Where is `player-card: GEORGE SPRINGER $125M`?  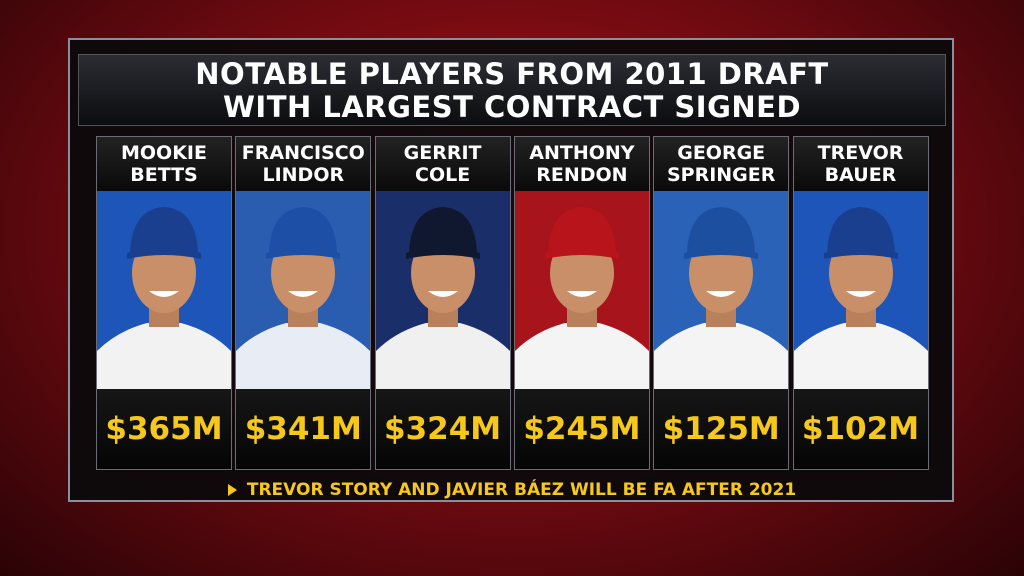 player-card: GEORGE SPRINGER $125M is located at coordinates (721, 303).